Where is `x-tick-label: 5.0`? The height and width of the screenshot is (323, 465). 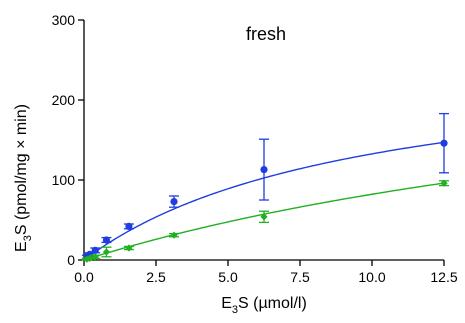
x-tick-label: 5.0 is located at coordinates (228, 277).